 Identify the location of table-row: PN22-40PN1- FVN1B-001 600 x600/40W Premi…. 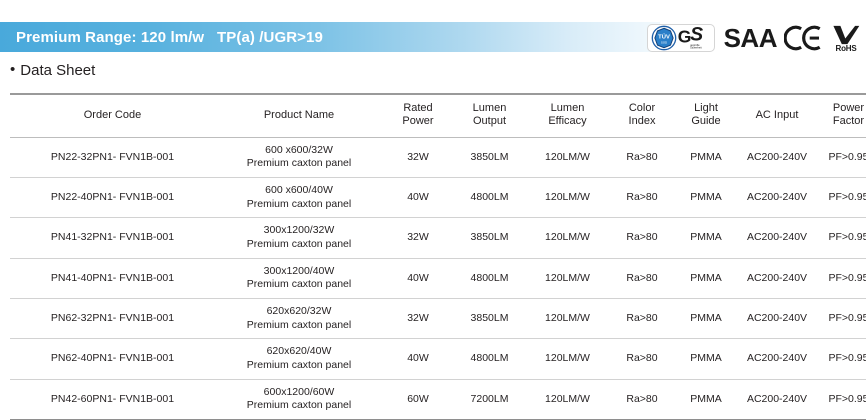
(438, 198).